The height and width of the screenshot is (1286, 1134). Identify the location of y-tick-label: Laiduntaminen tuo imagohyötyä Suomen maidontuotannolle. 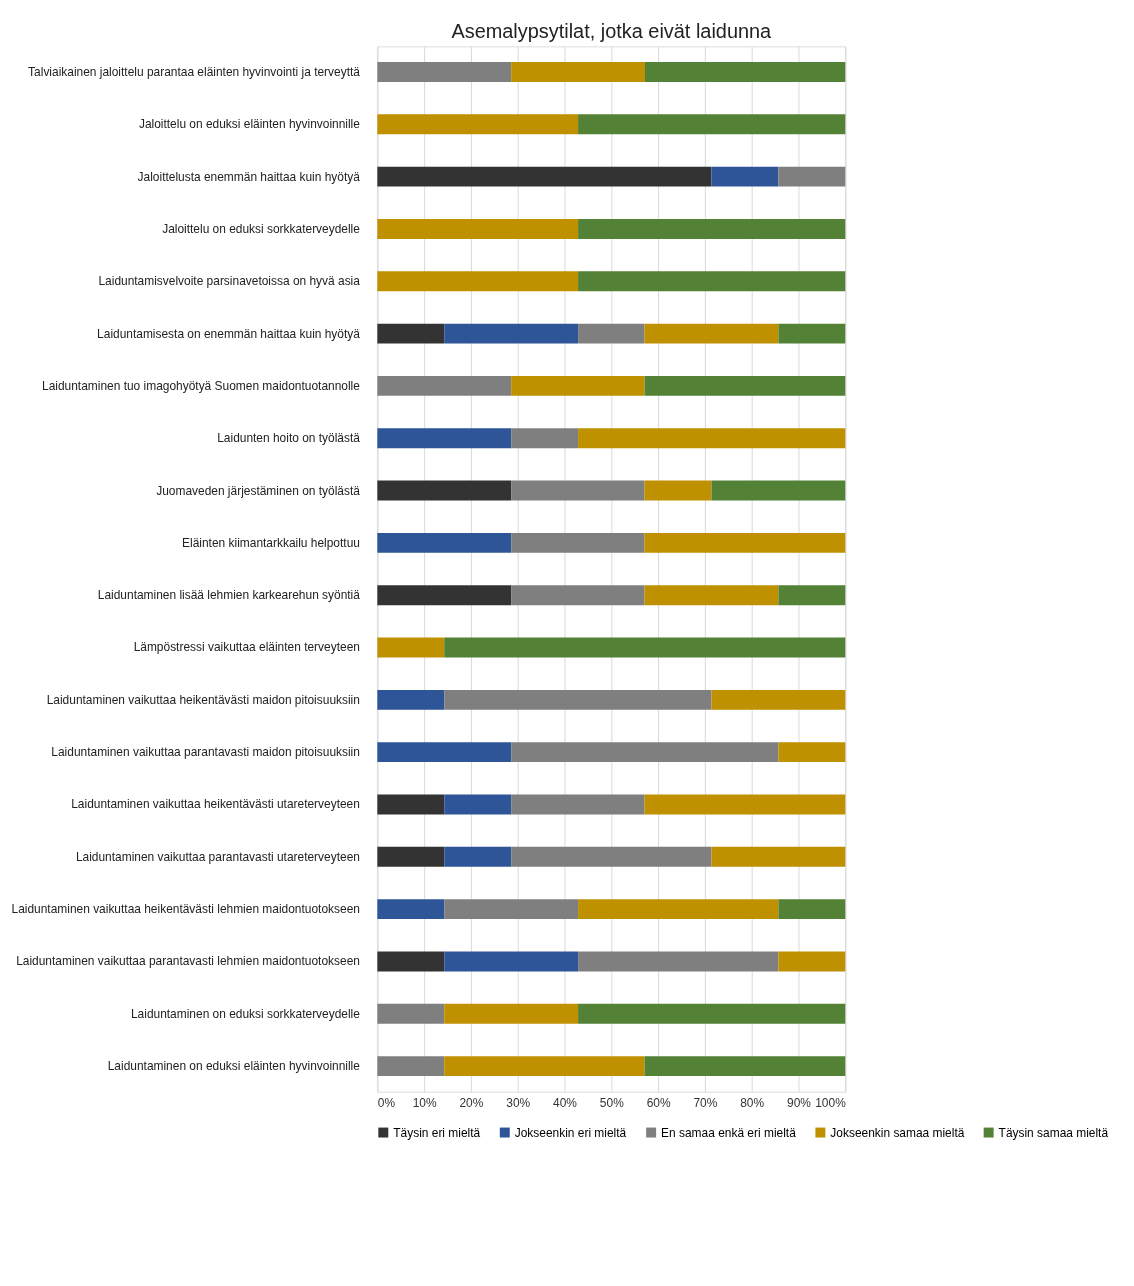
(201, 385).